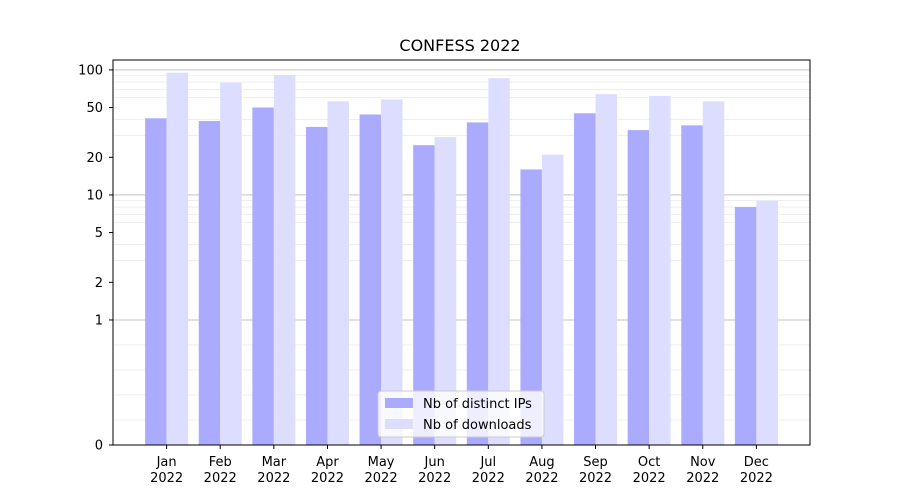 This screenshot has height=500, width=900. I want to click on legend: Nb of distinct IPs Nb of downloads, so click(461, 414).